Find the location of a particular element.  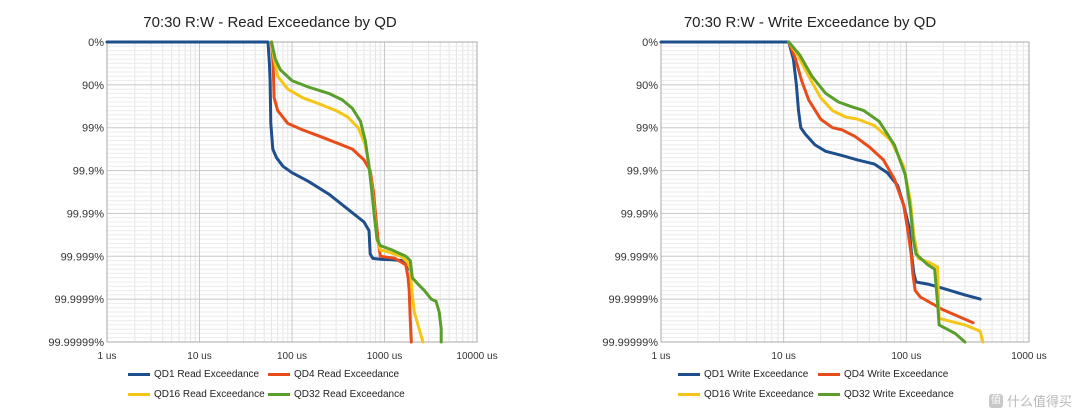

legend-item: QD16 Read Exceedance is located at coordinates (196, 394).